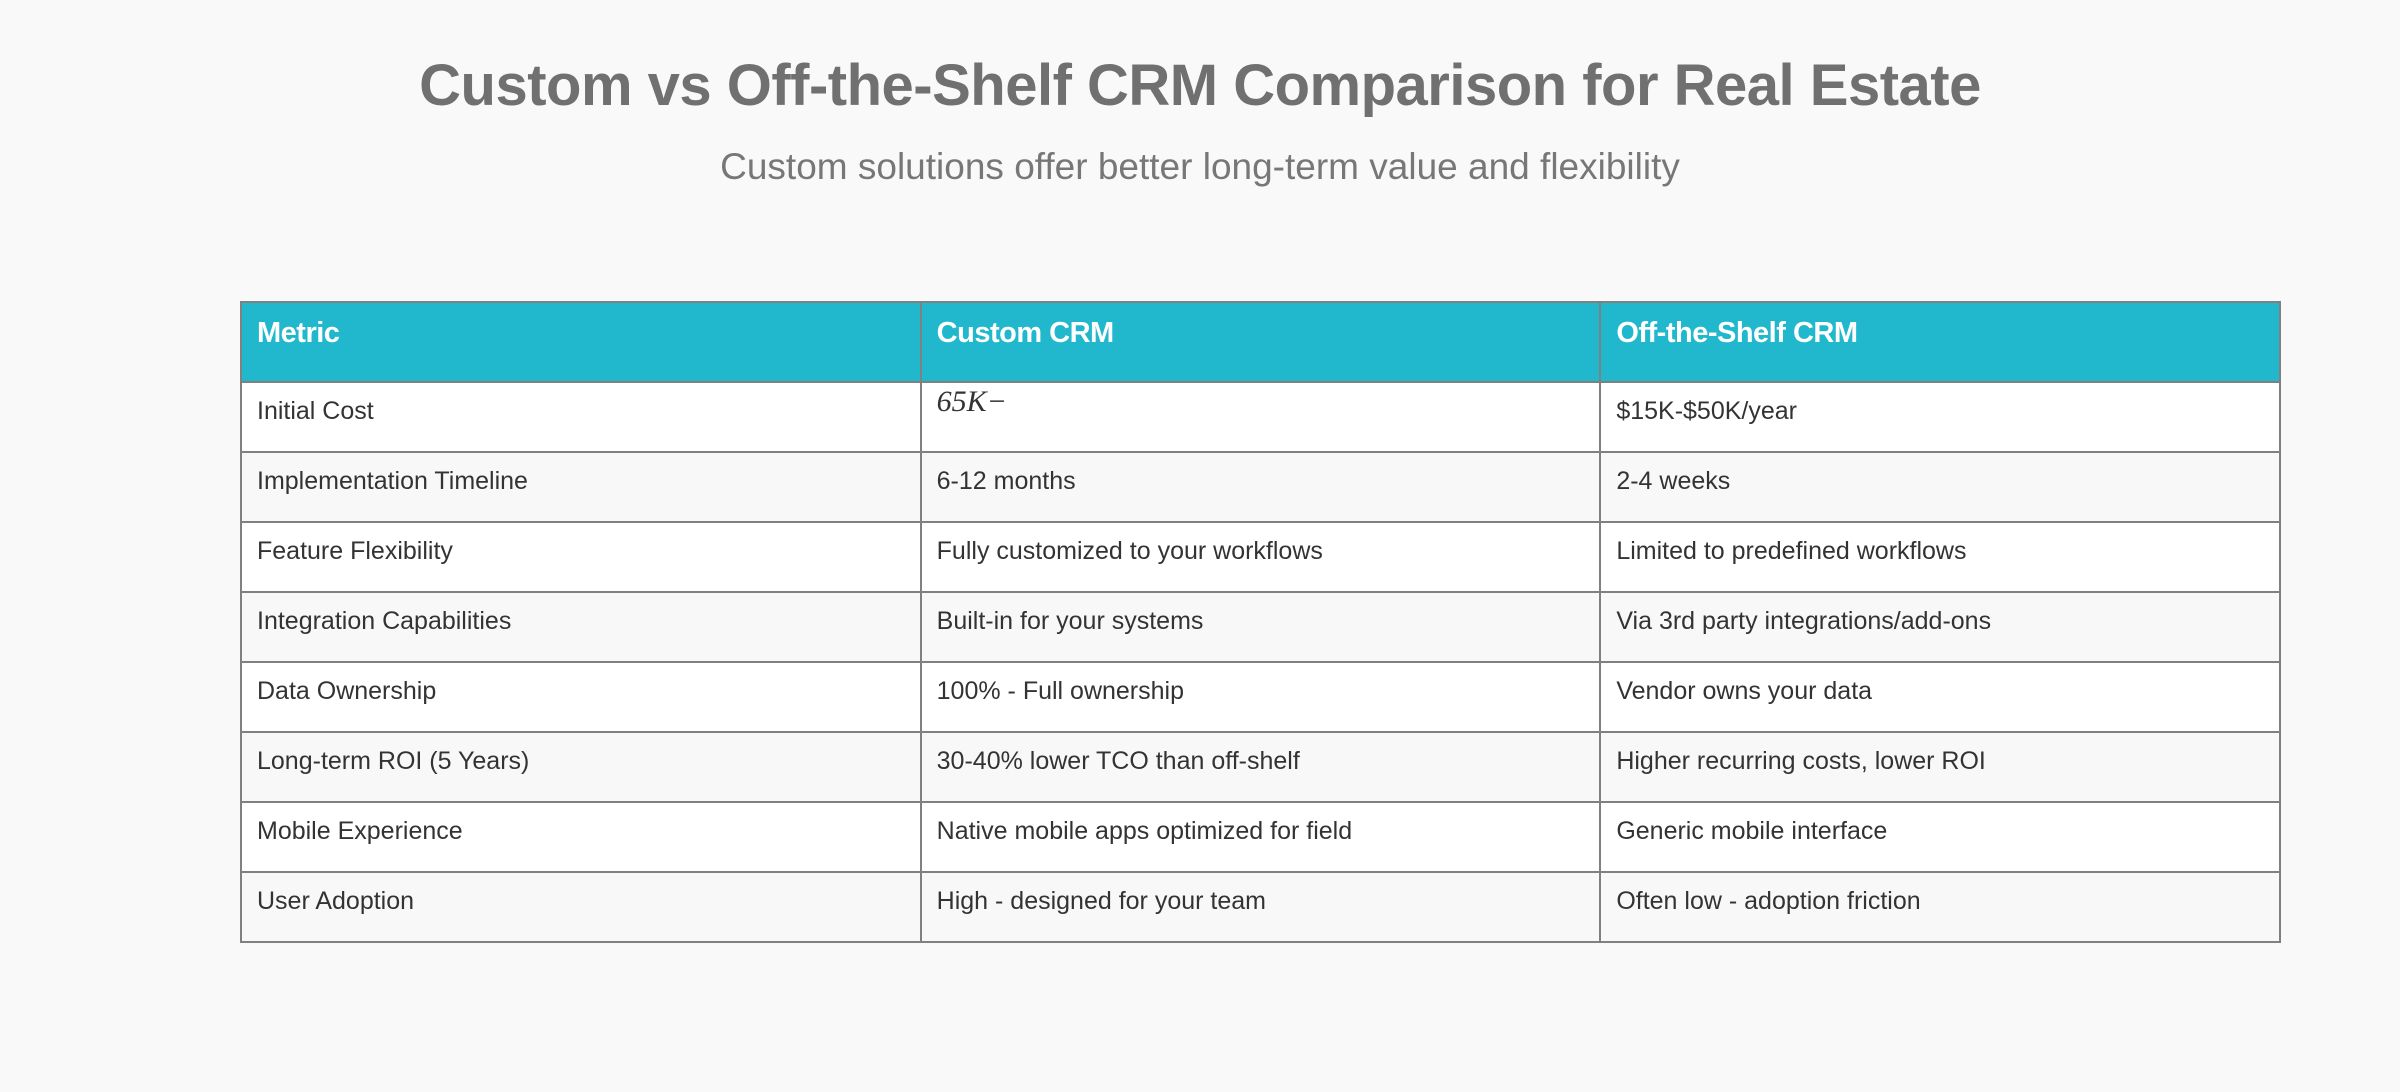  I want to click on metric-cell: Mobile Experience, so click(581, 837).